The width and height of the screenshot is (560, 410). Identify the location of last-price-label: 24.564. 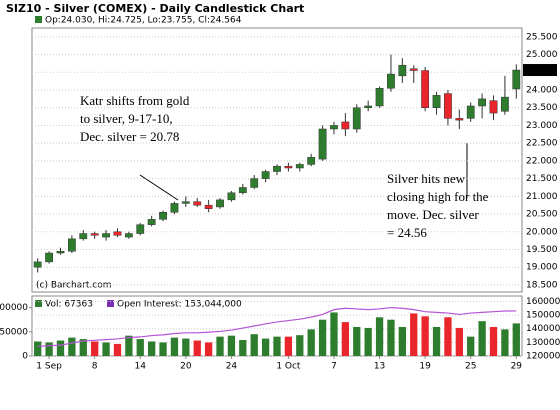
(542, 71).